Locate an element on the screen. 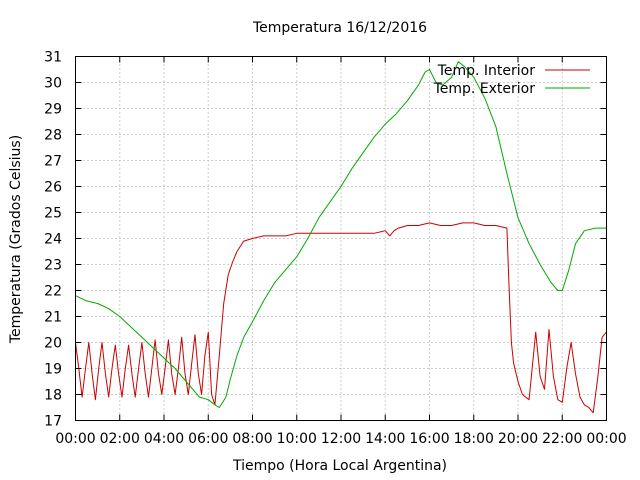  y-axis-label: Temperatura (Grados Celsius) is located at coordinates (16, 239).